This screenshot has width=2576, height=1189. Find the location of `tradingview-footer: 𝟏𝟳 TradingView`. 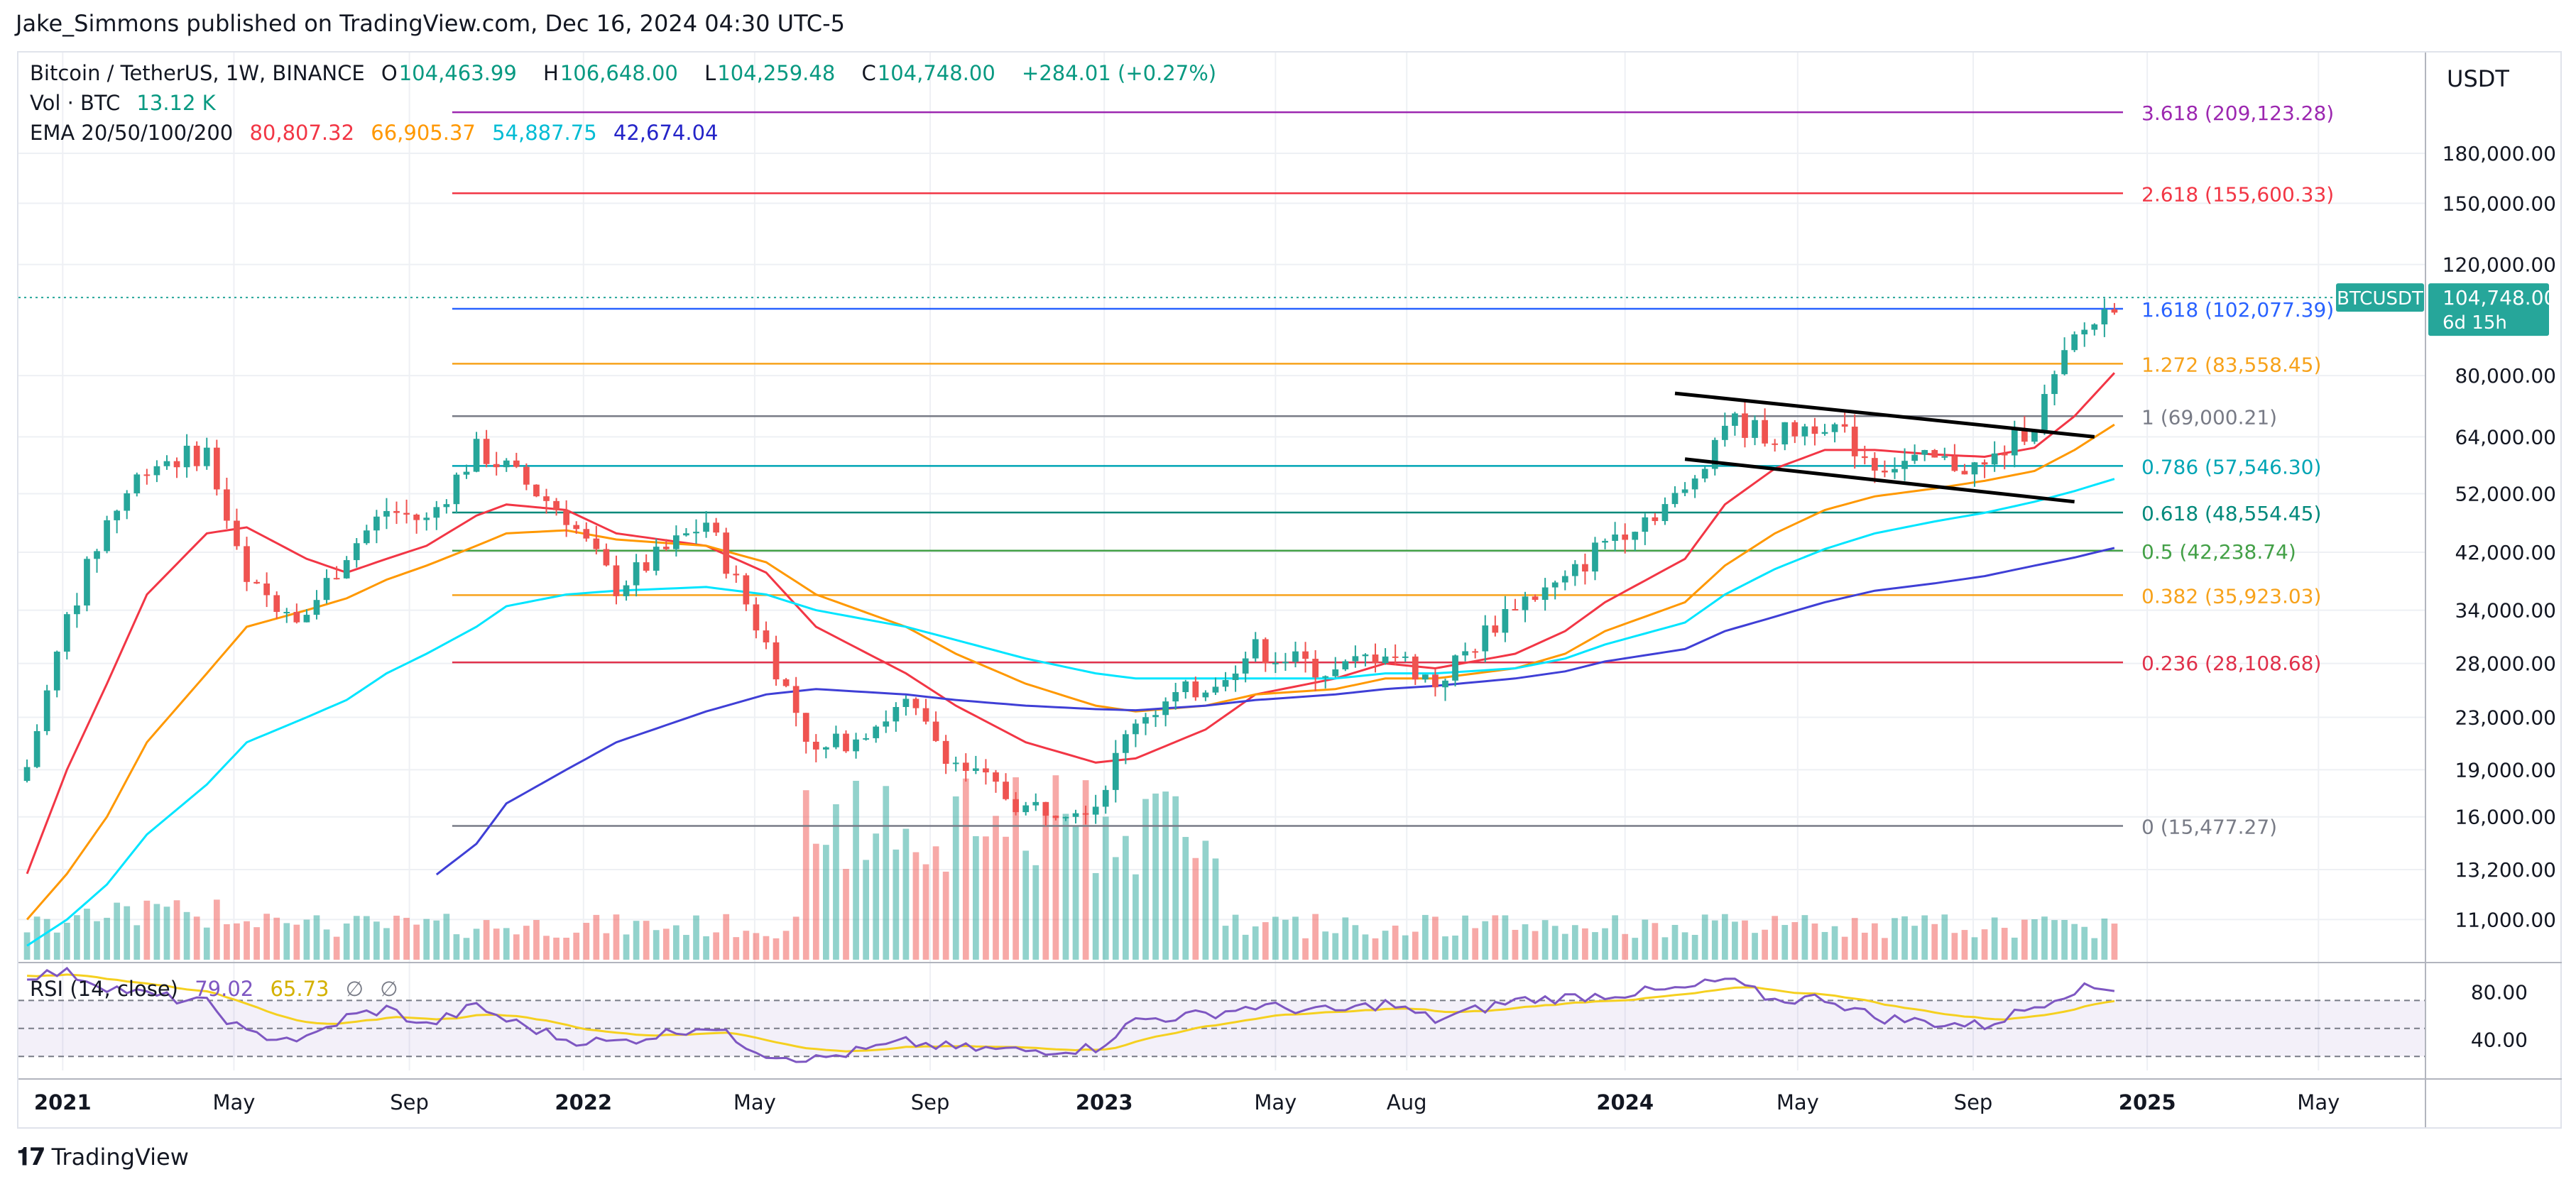

tradingview-footer: 𝟏𝟳 TradingView is located at coordinates (103, 1157).